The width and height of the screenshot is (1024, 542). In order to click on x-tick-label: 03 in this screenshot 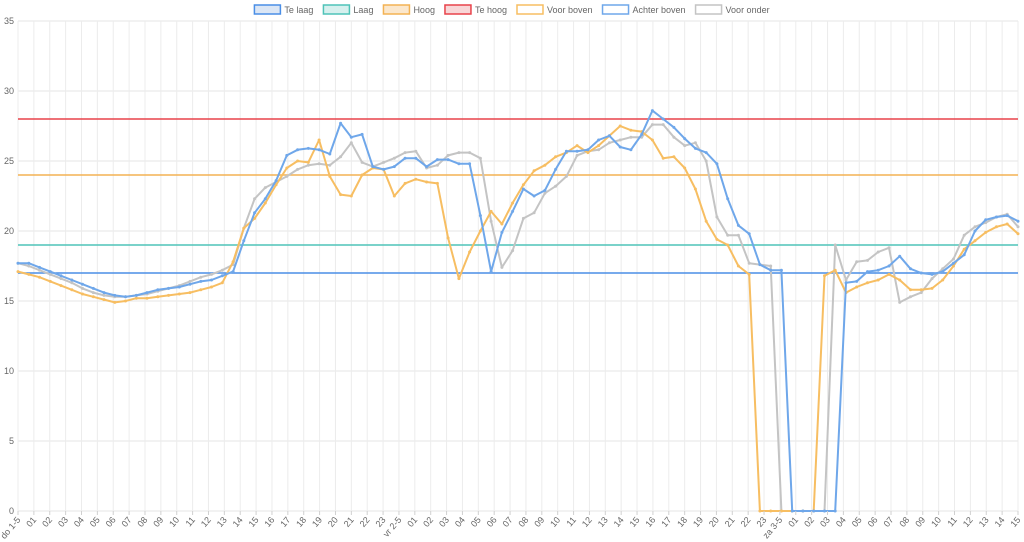, I will do `click(444, 522)`.